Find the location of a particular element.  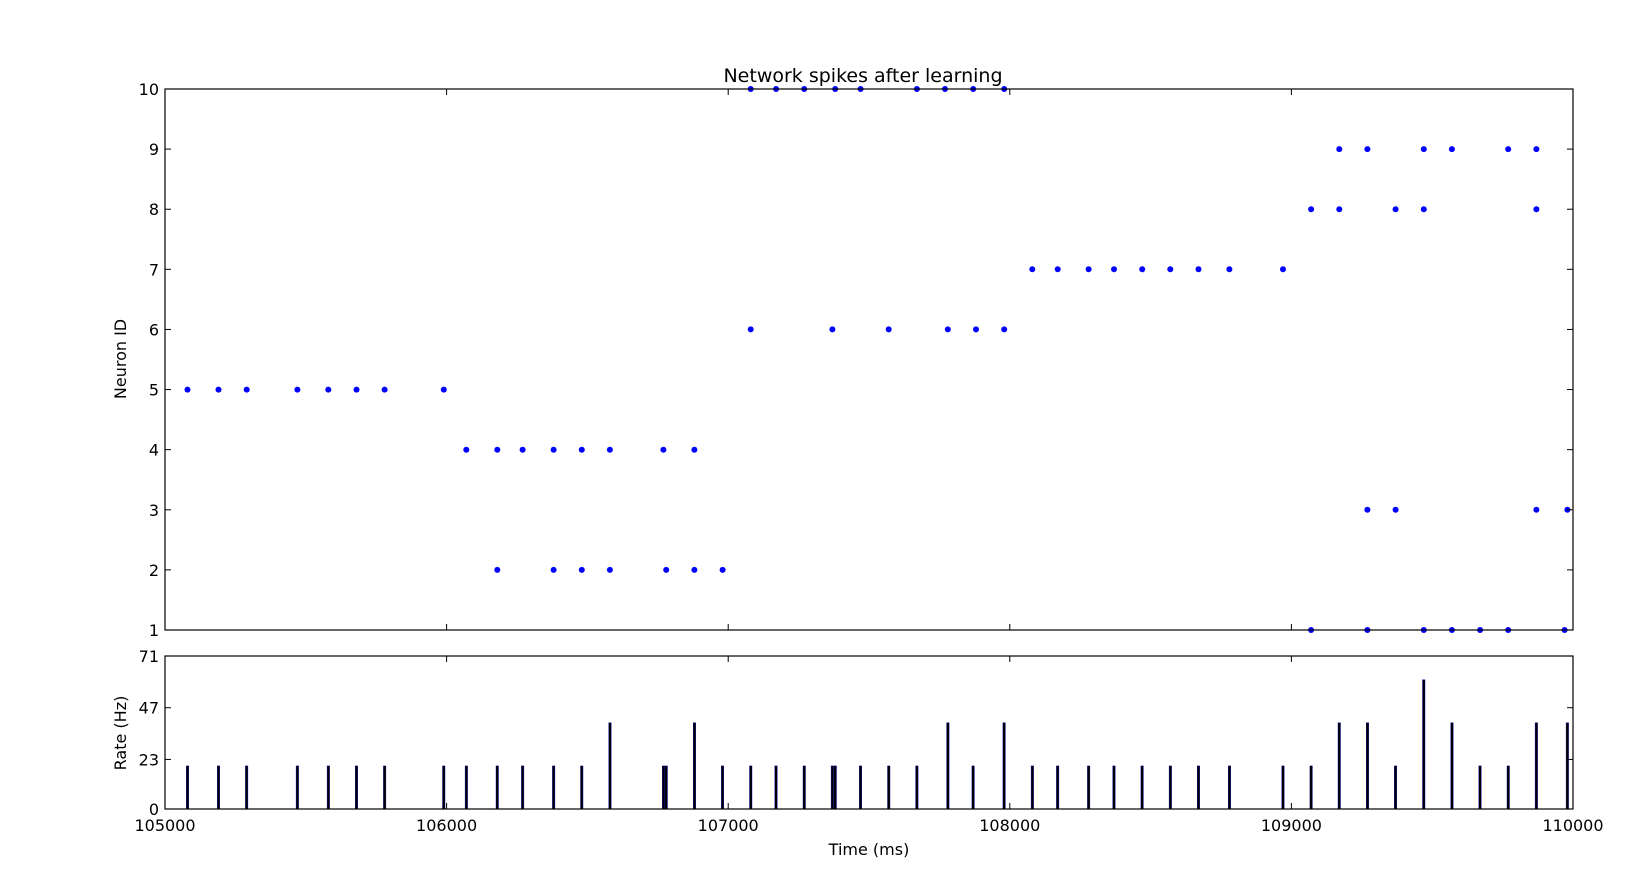

raster-y-tick-label: 4 is located at coordinates (154, 450).